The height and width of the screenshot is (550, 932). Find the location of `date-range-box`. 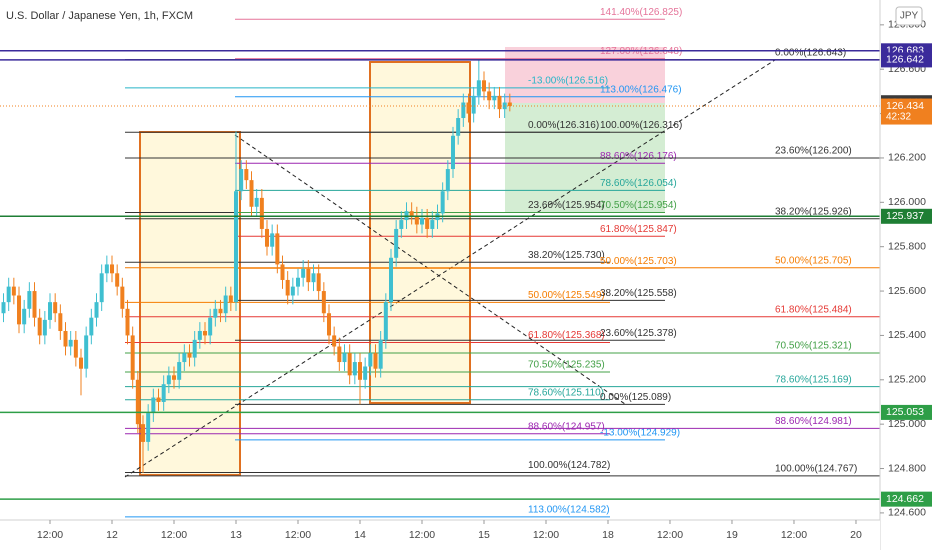

date-range-box is located at coordinates (190, 303).